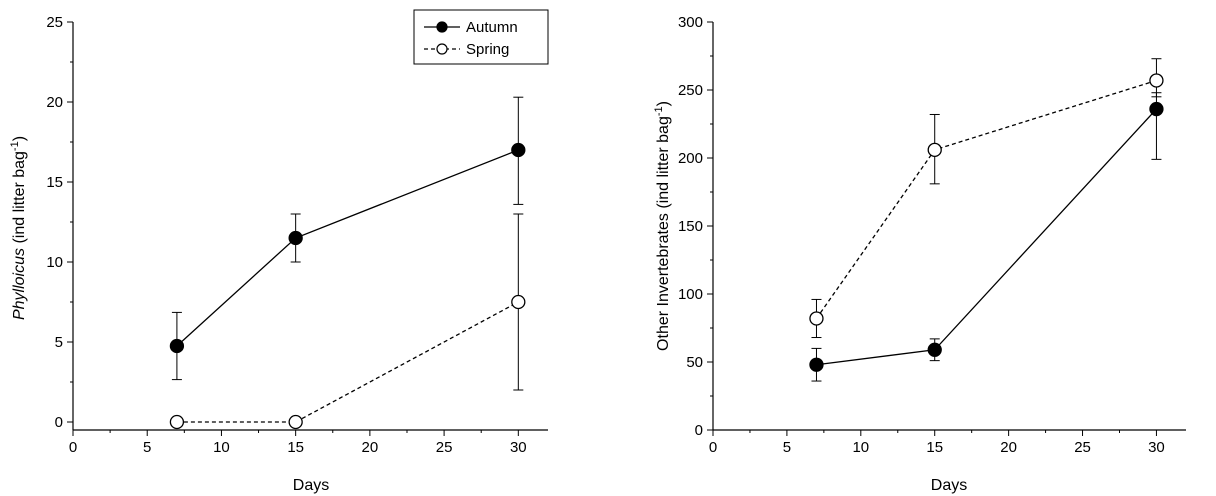  I want to click on y-tick-label: 20, so click(54, 102).